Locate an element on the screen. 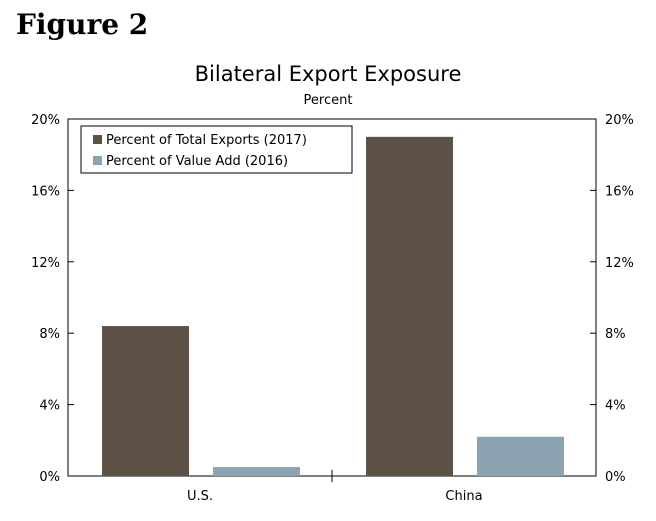 The width and height of the screenshot is (656, 521). left-tick-label: 12% is located at coordinates (45, 263).